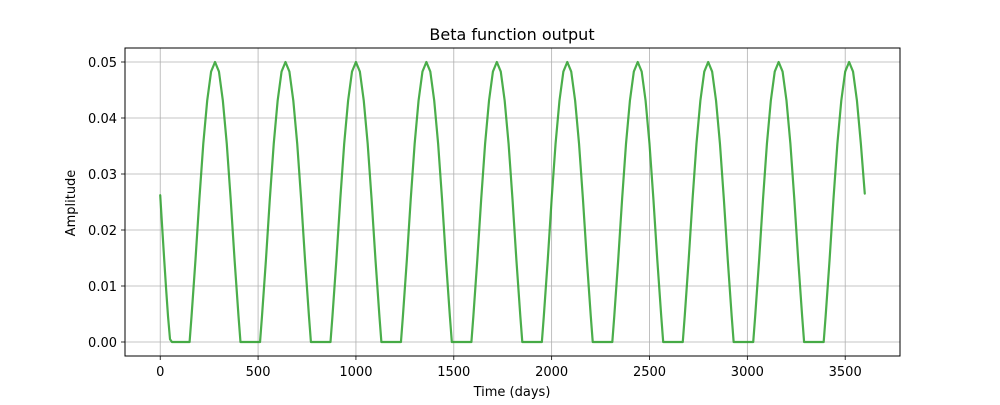  I want to click on x-tick-label: 0, so click(160, 372).